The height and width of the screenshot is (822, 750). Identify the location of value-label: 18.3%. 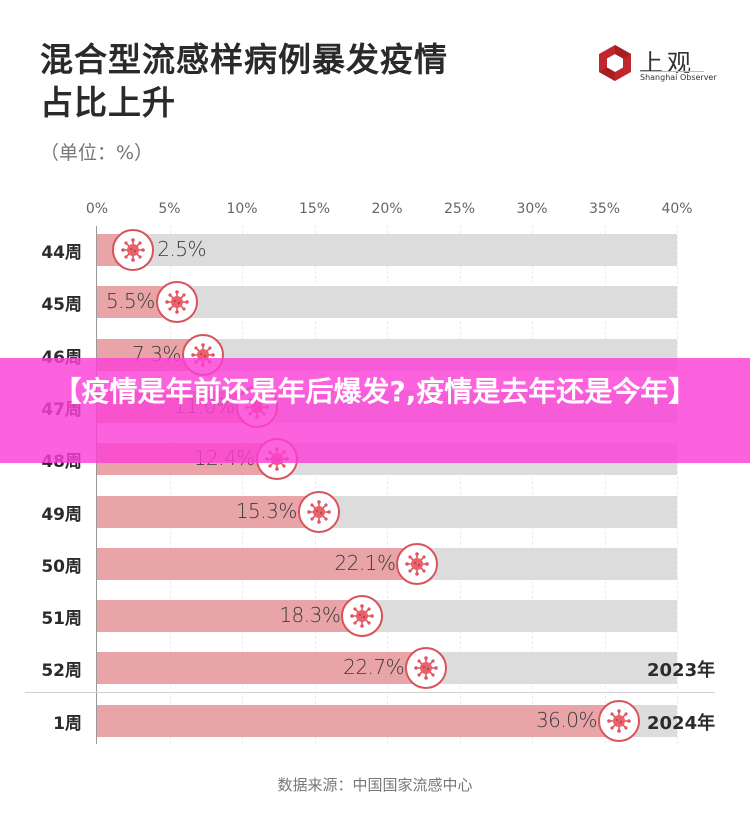
(310, 615).